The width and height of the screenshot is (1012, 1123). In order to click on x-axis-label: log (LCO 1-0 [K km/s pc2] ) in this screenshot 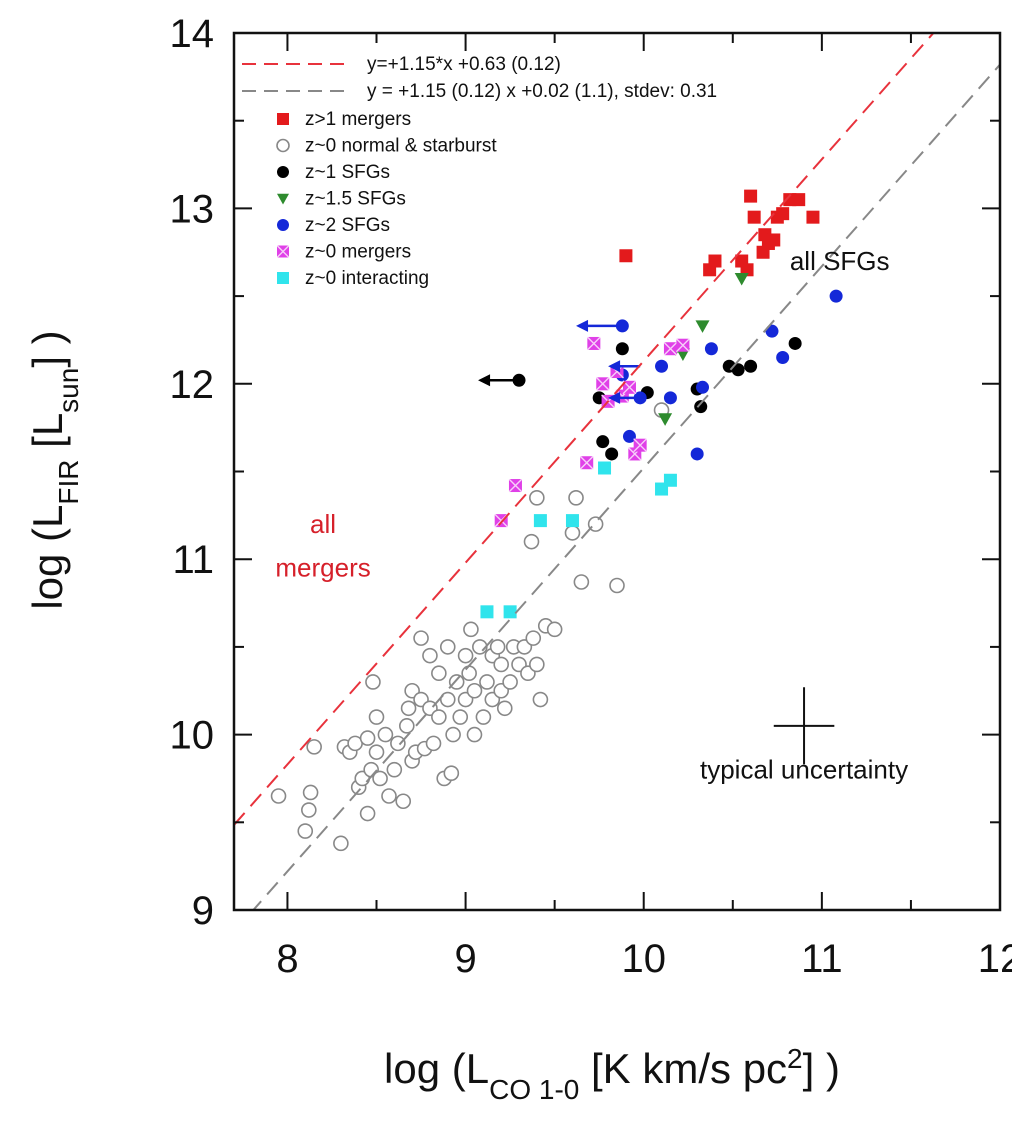, I will do `click(612, 1074)`.